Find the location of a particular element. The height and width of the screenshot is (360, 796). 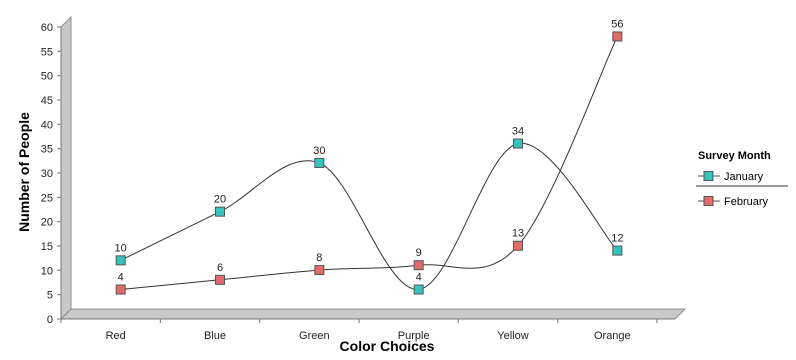

data-label-january: 30 is located at coordinates (319, 151).